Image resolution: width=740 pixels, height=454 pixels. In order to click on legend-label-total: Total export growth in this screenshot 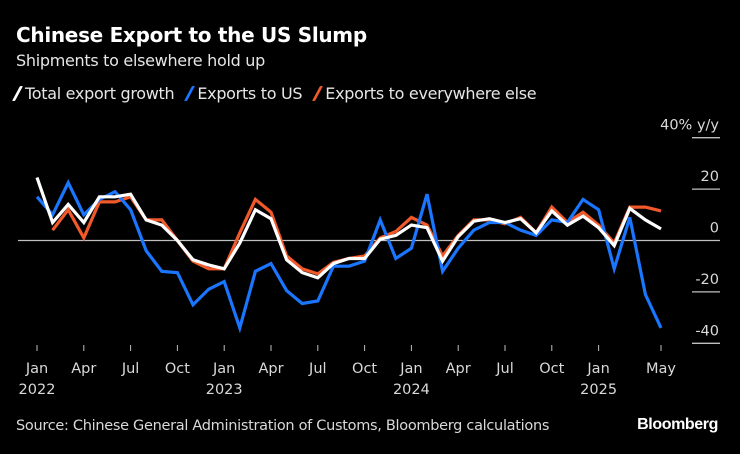, I will do `click(100, 93)`.